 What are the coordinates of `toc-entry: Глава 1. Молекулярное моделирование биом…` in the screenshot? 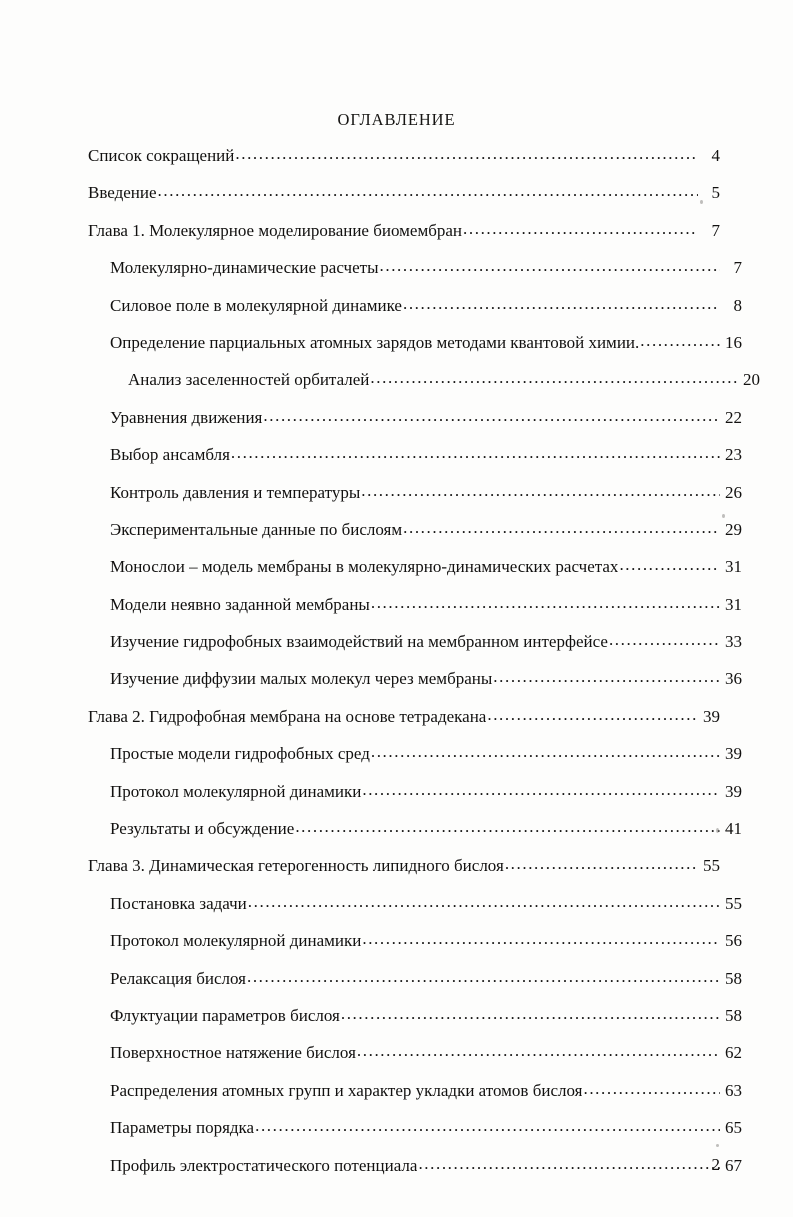 It's located at (404, 237).